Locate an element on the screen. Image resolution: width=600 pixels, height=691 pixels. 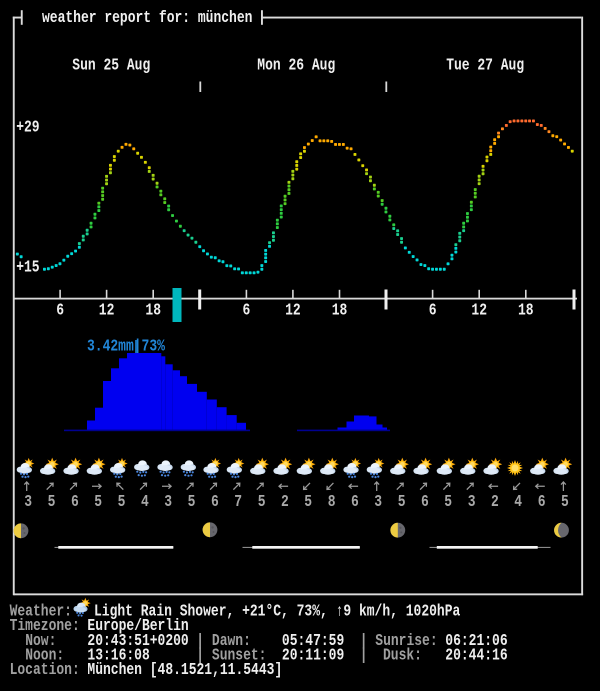
svg-text: Dusk: is located at coordinates (402, 656).